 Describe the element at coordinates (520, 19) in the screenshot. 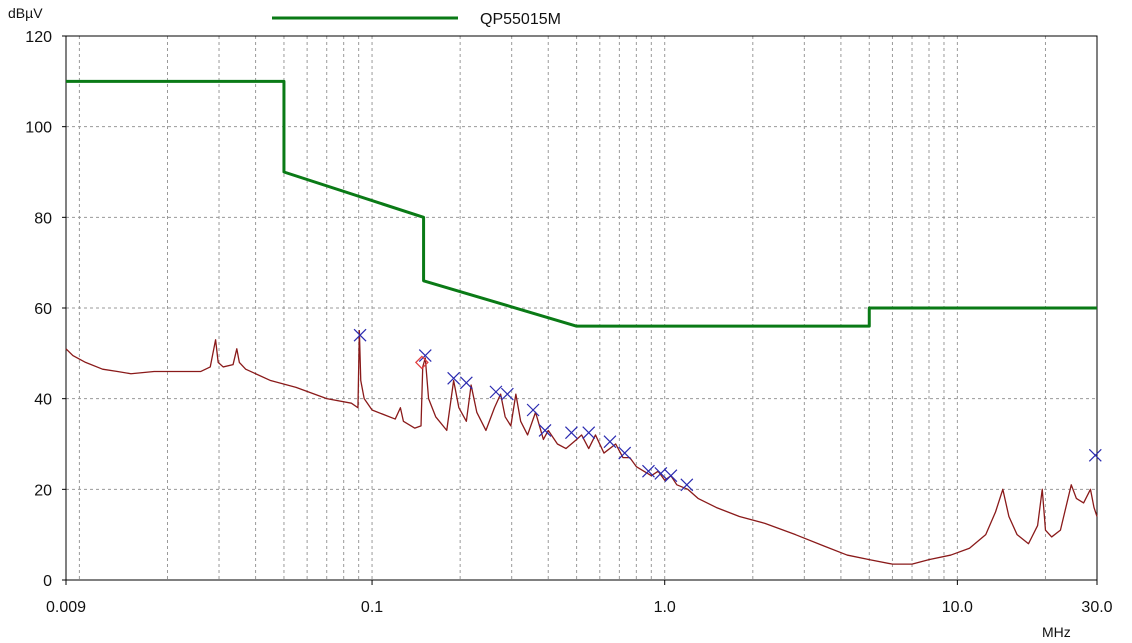

I see `legend-label-limit: QP55015M` at that location.